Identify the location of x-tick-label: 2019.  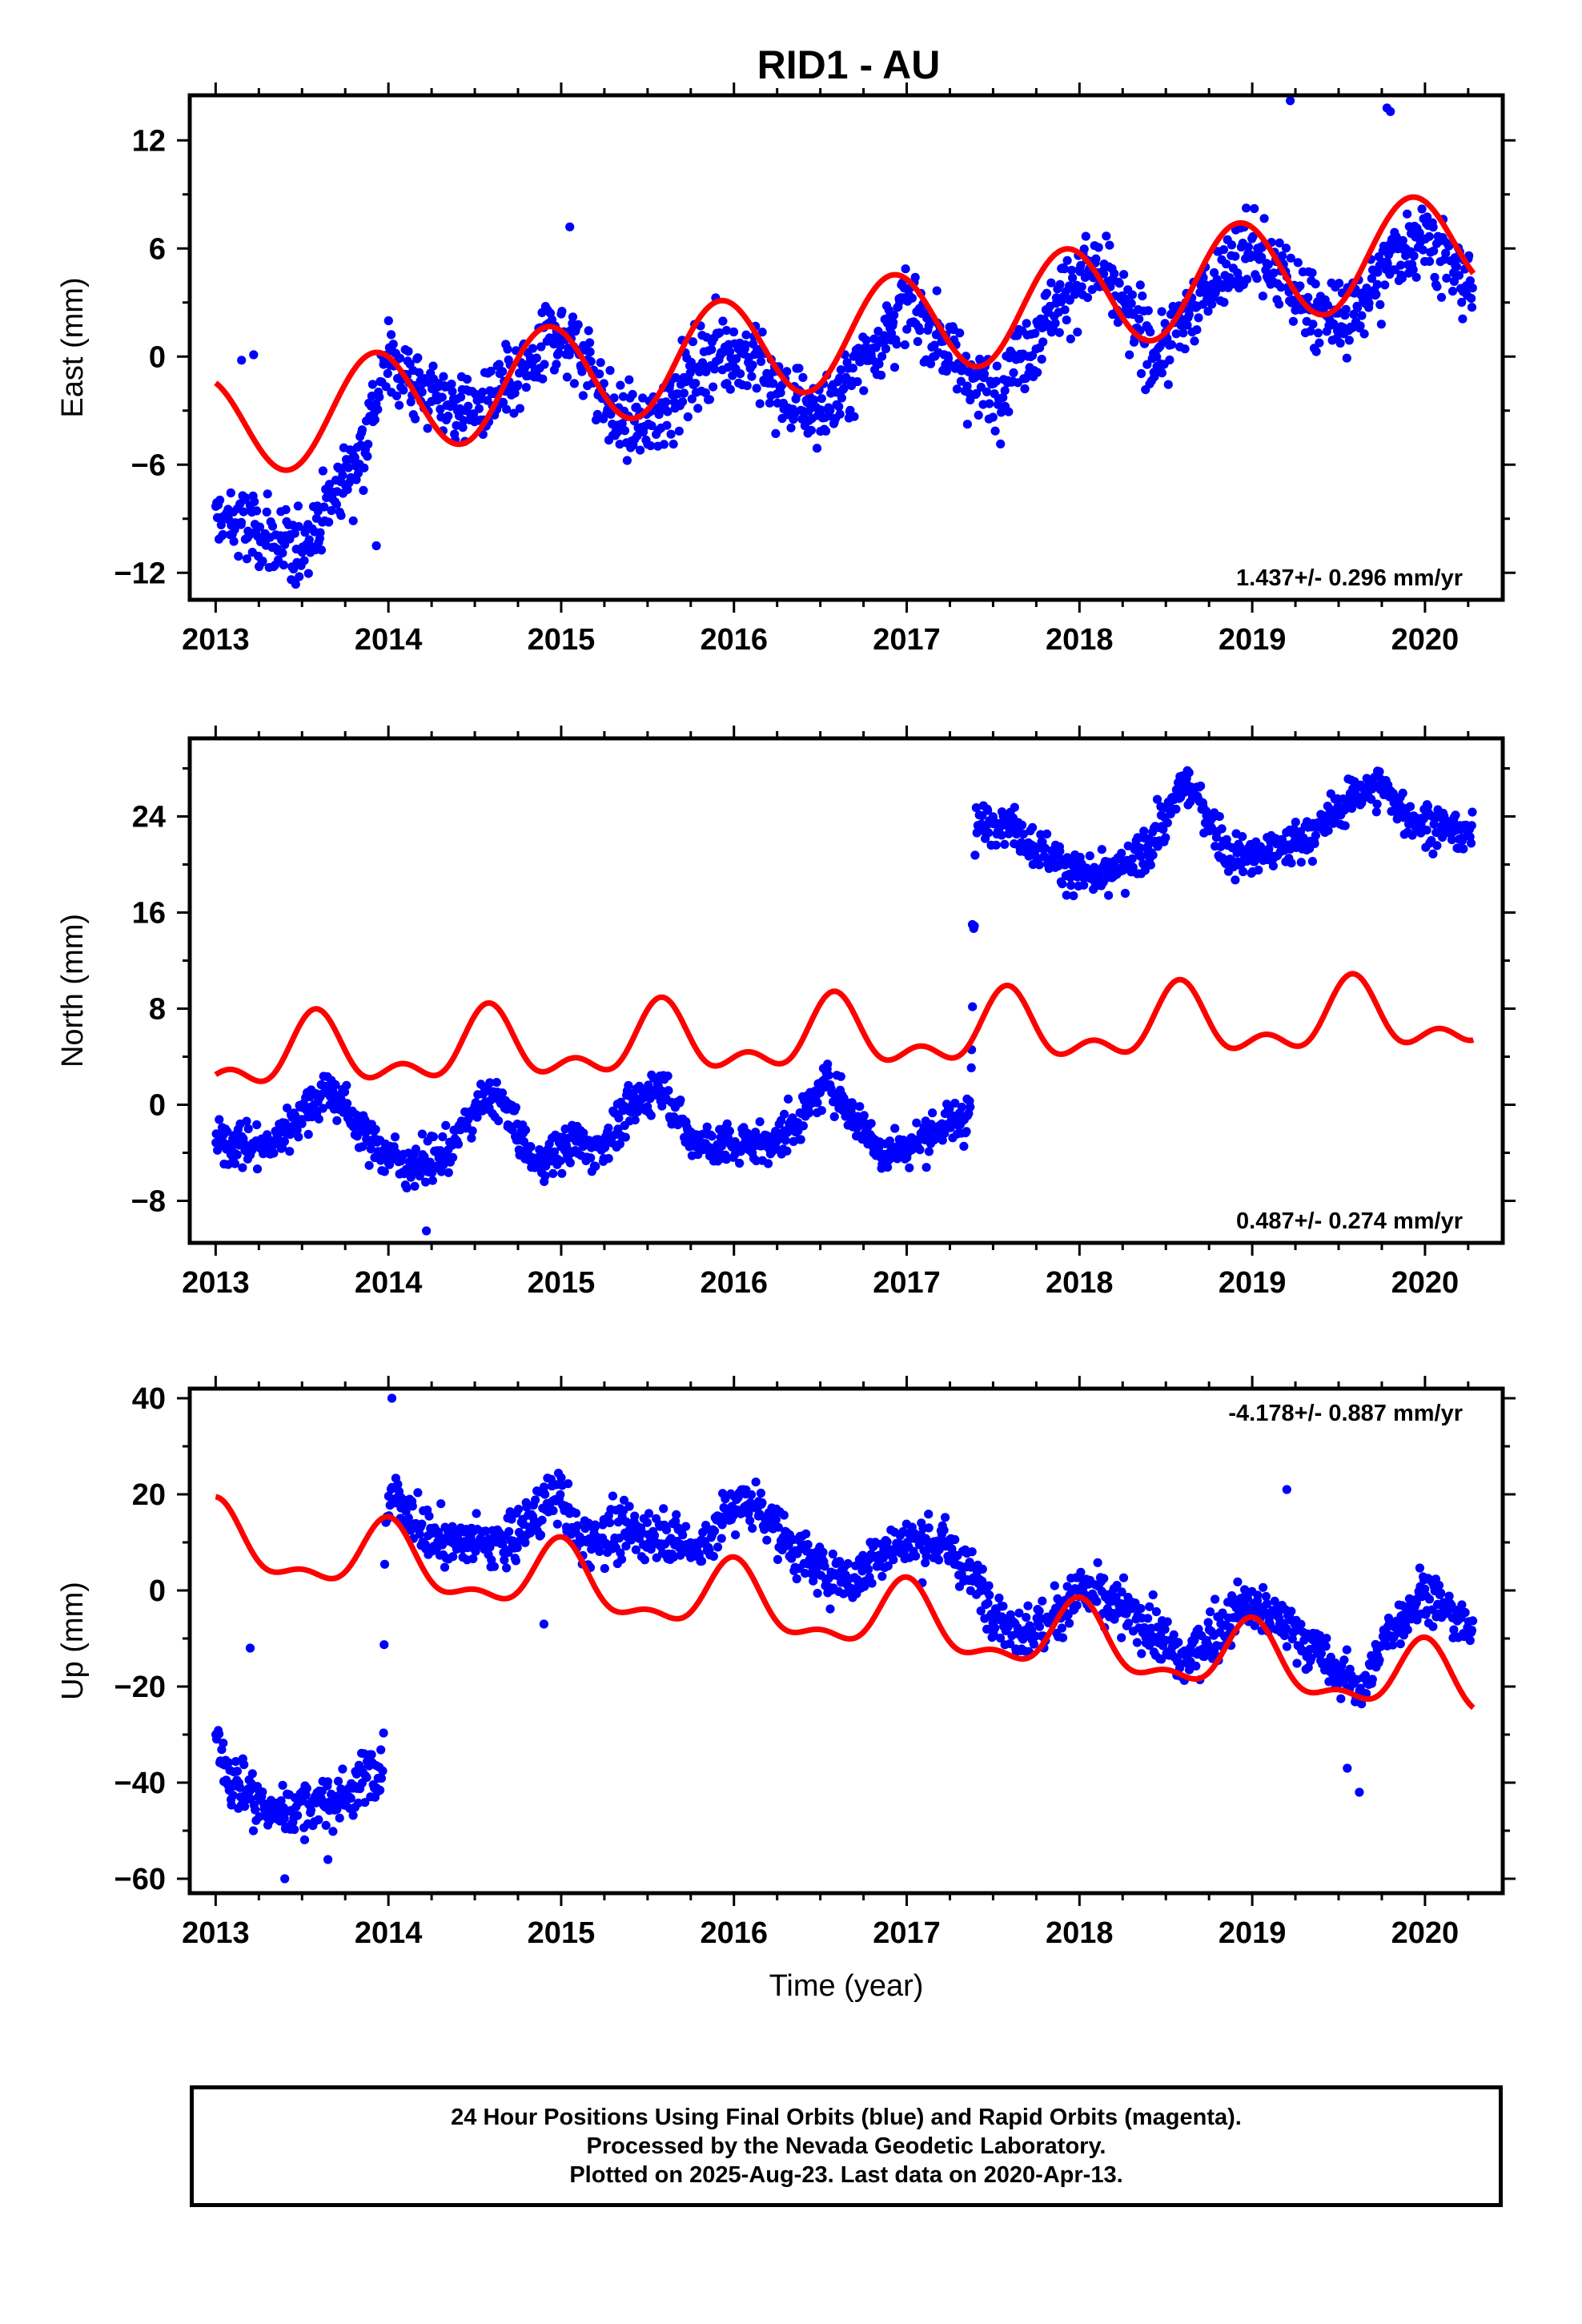
(1253, 1933).